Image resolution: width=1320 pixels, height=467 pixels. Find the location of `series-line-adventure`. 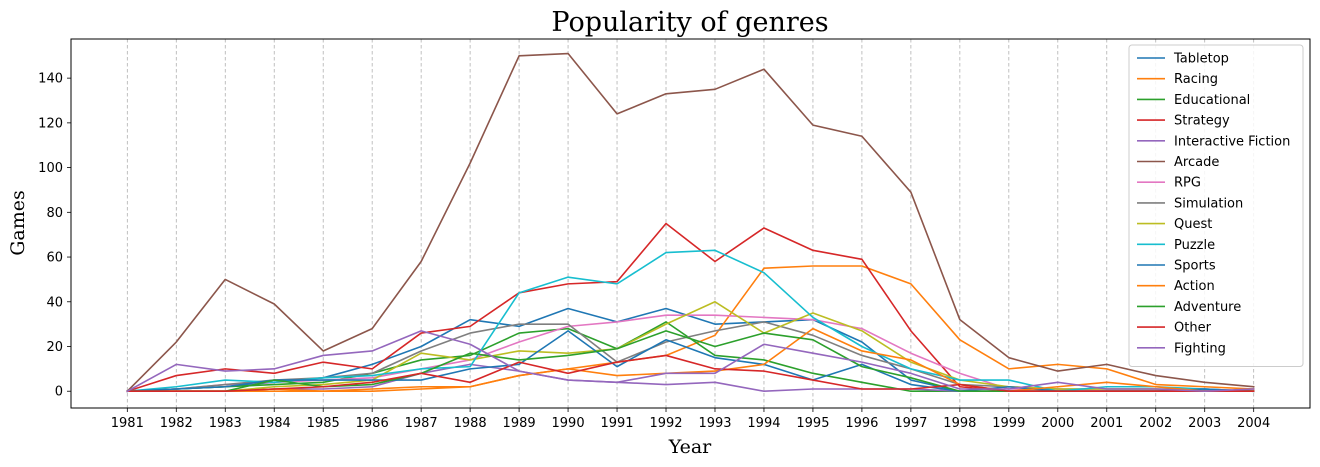

series-line-adventure is located at coordinates (690, 361).